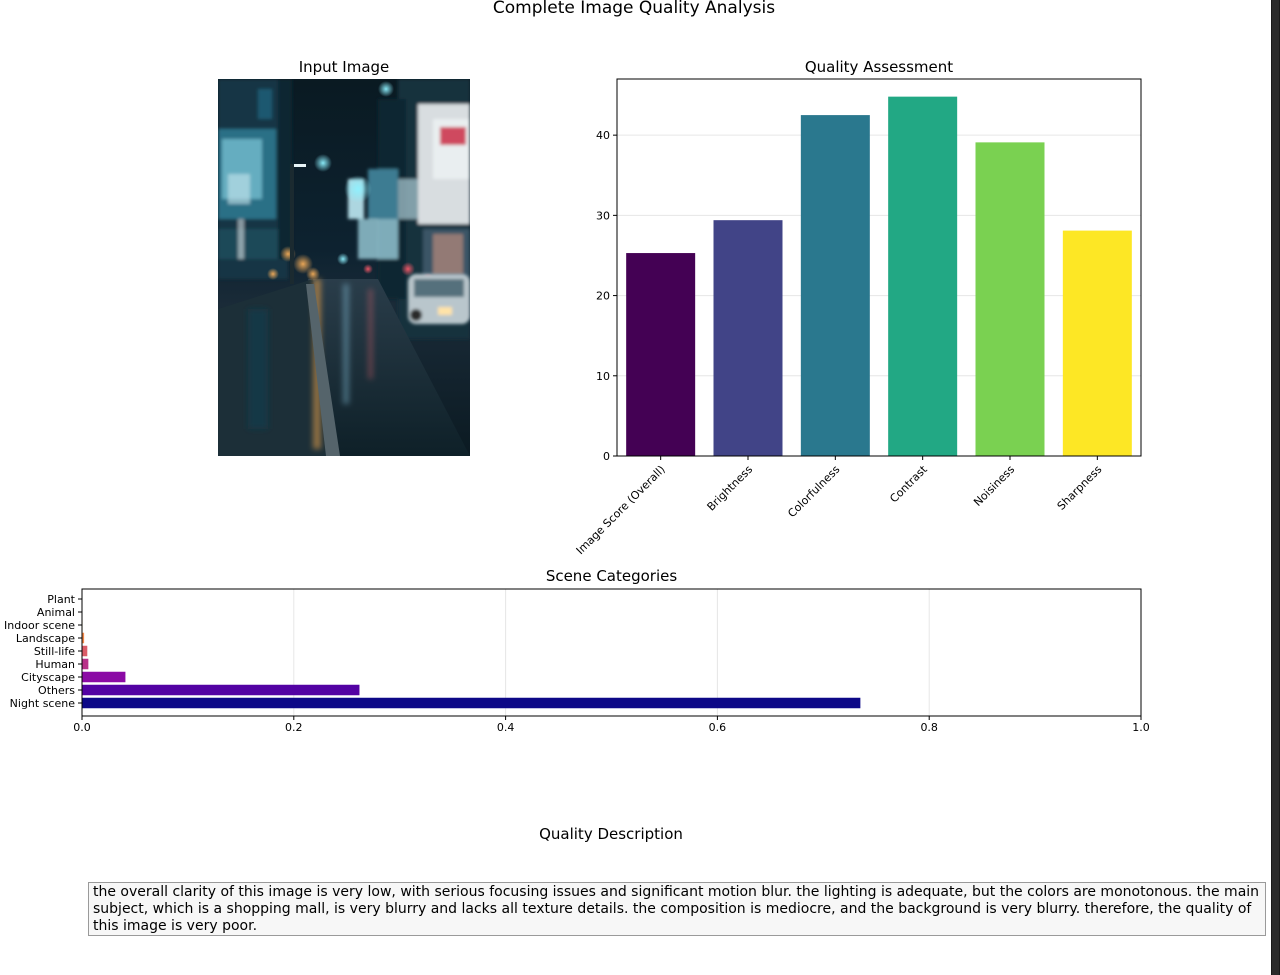  What do you see at coordinates (729, 488) in the screenshot?
I see `x-tick-label: Brightness` at bounding box center [729, 488].